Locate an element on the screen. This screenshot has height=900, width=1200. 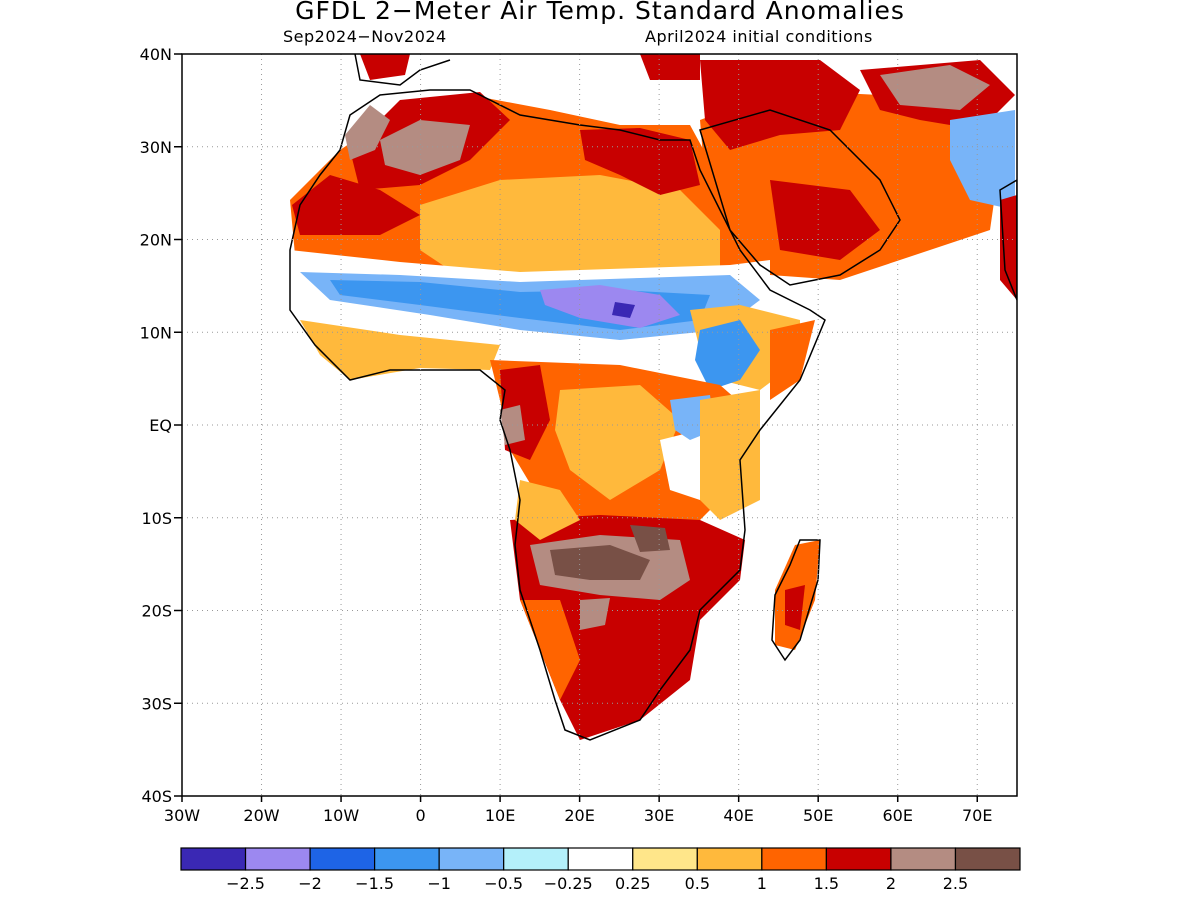
algeria-brown is located at coordinates (425, 147).